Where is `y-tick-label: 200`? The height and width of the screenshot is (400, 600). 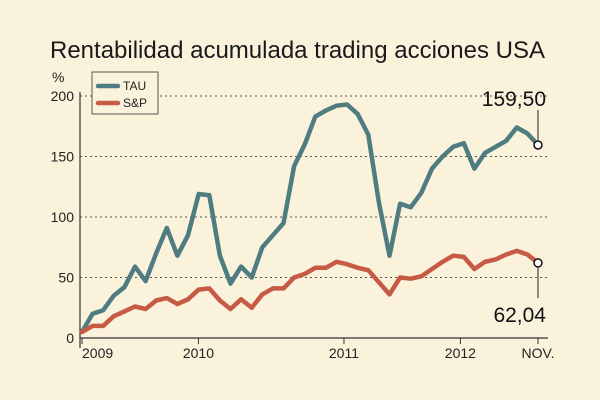
y-tick-label: 200 is located at coordinates (63, 96).